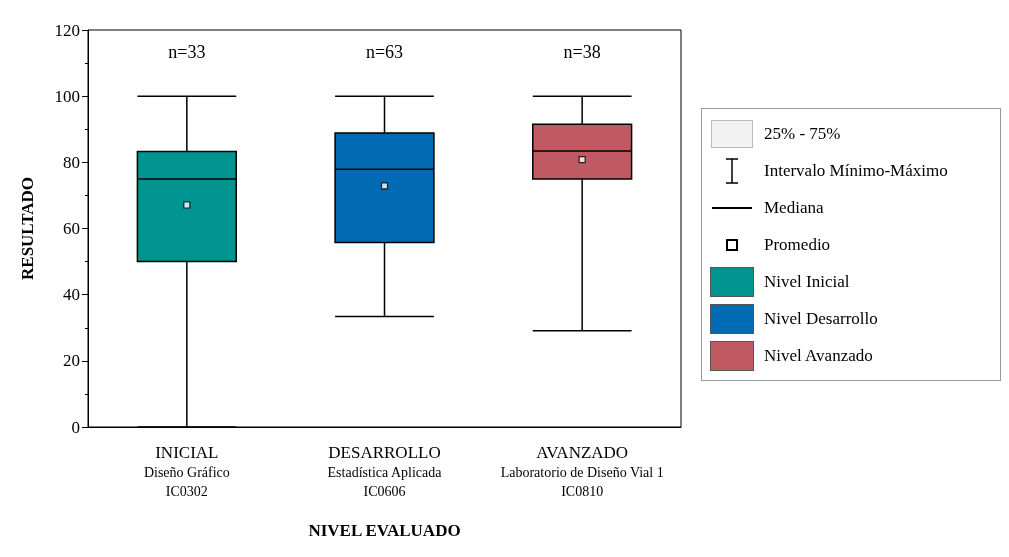  What do you see at coordinates (797, 244) in the screenshot?
I see `text: Promedio` at bounding box center [797, 244].